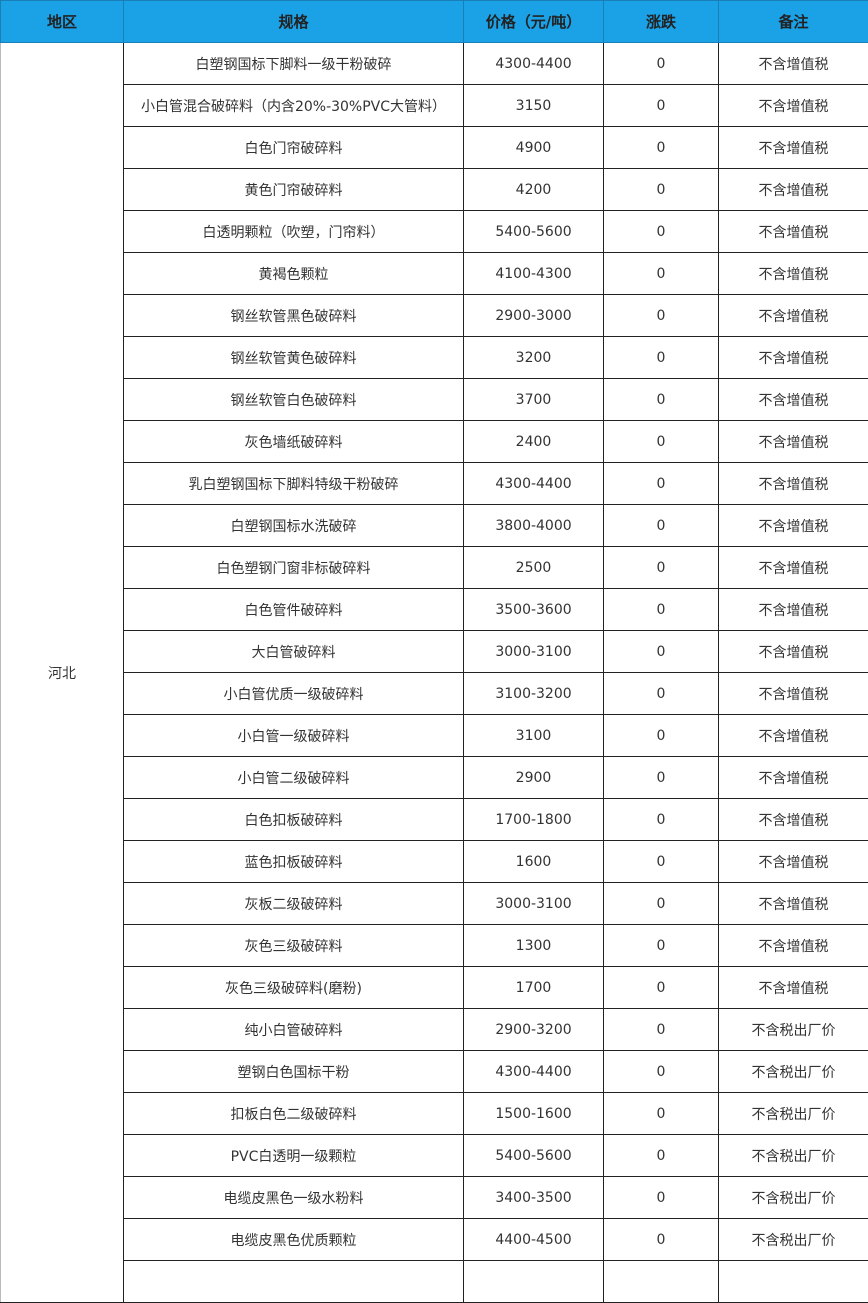 This screenshot has height=1303, width=868. Describe the element at coordinates (293, 777) in the screenshot. I see `spec-cell: 小白管二级破碎料` at that location.